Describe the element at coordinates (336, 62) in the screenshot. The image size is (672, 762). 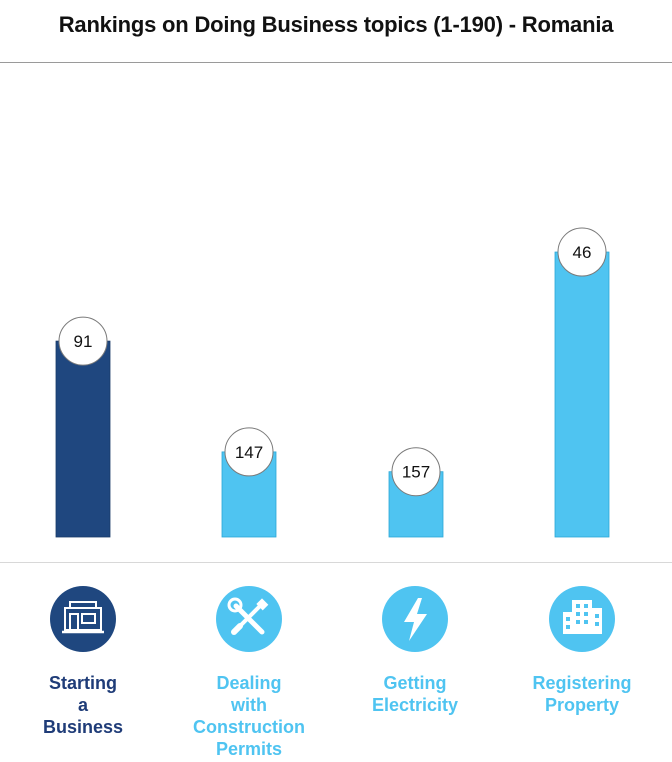
I see `title-divider` at that location.